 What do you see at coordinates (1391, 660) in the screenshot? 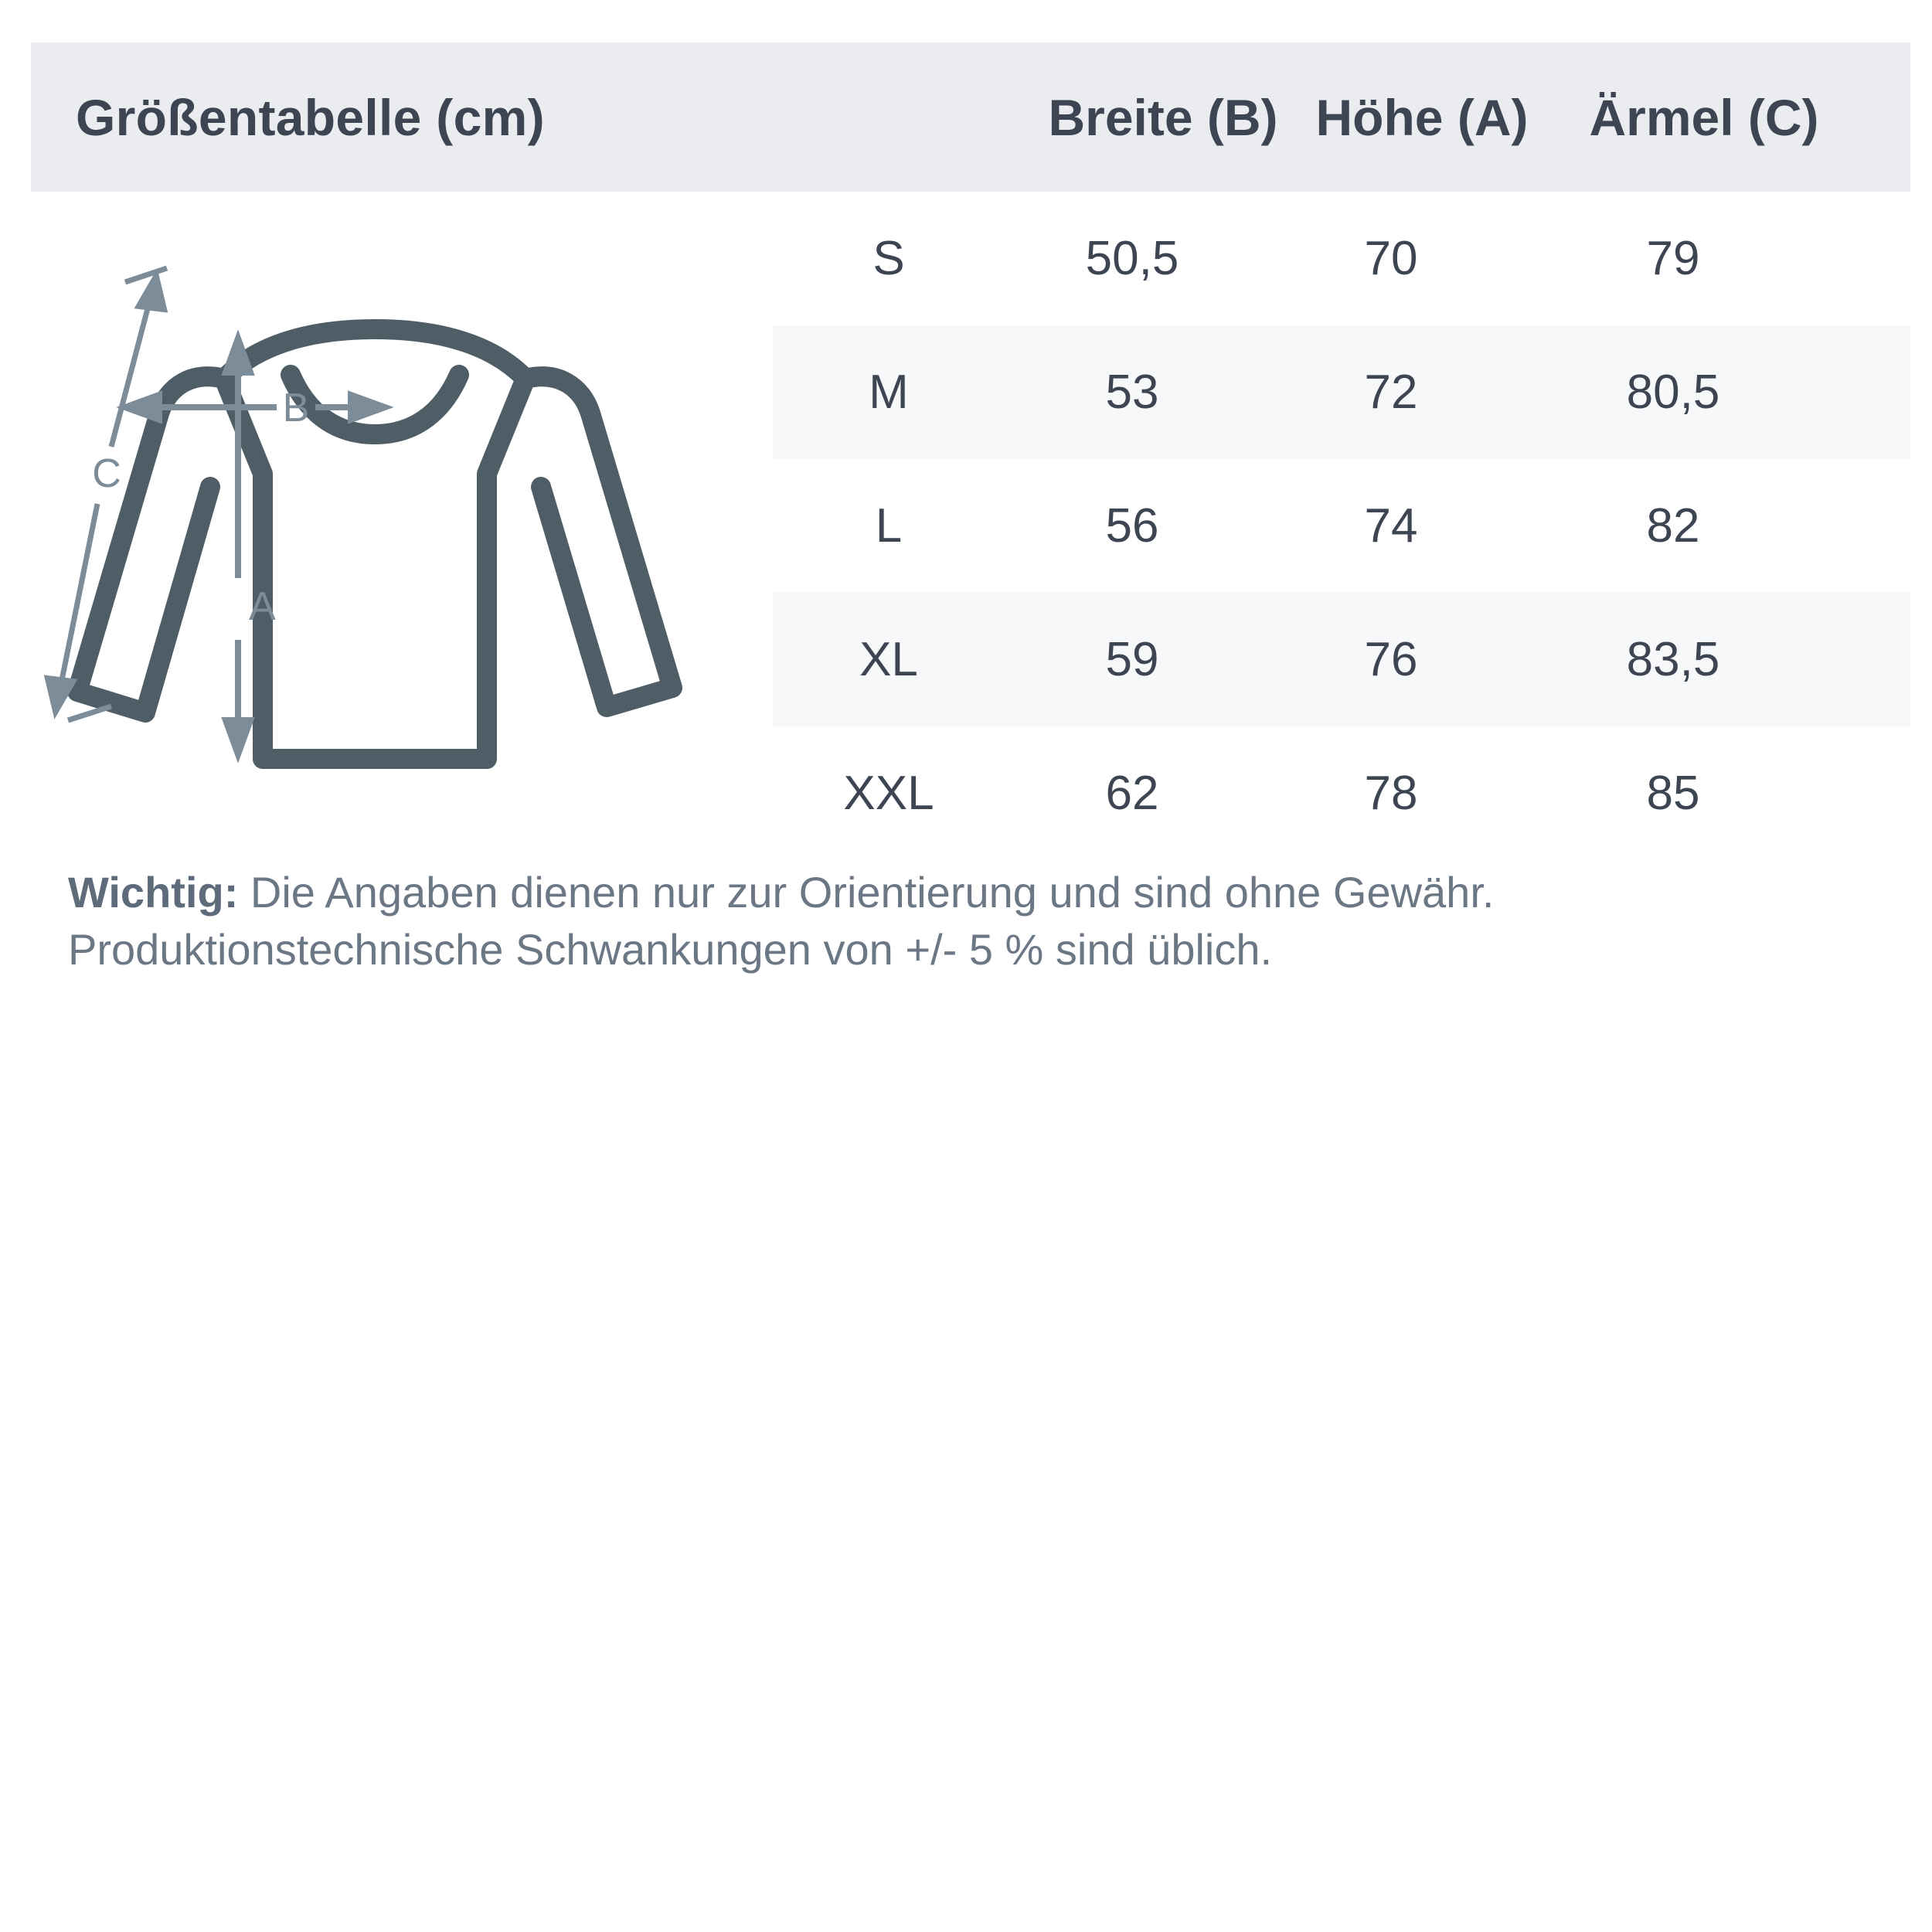
I see `cell-hoehe: 76` at bounding box center [1391, 660].